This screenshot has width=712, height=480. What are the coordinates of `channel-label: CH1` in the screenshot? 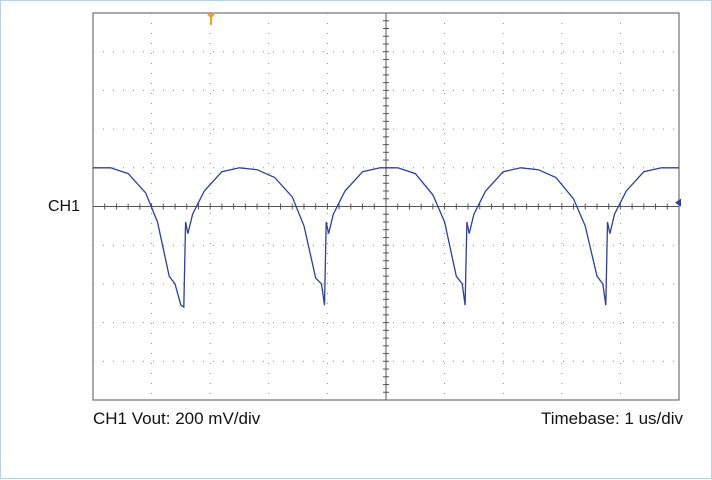 It's located at (64, 206).